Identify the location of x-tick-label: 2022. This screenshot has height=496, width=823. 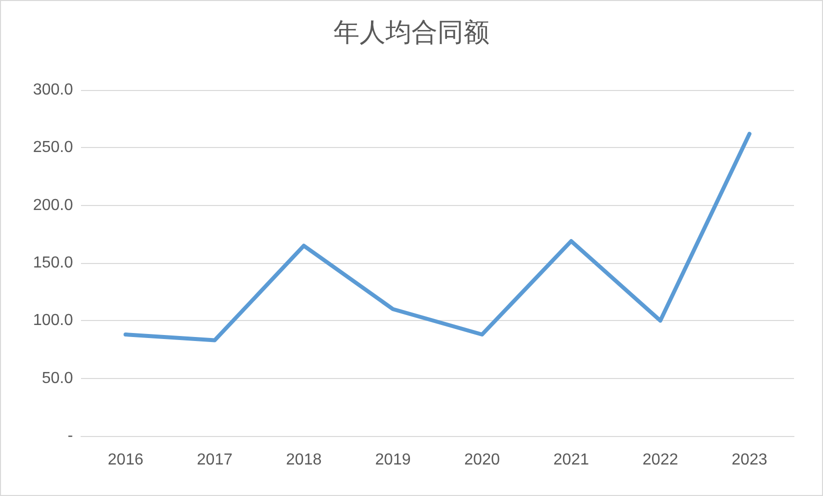
(660, 460).